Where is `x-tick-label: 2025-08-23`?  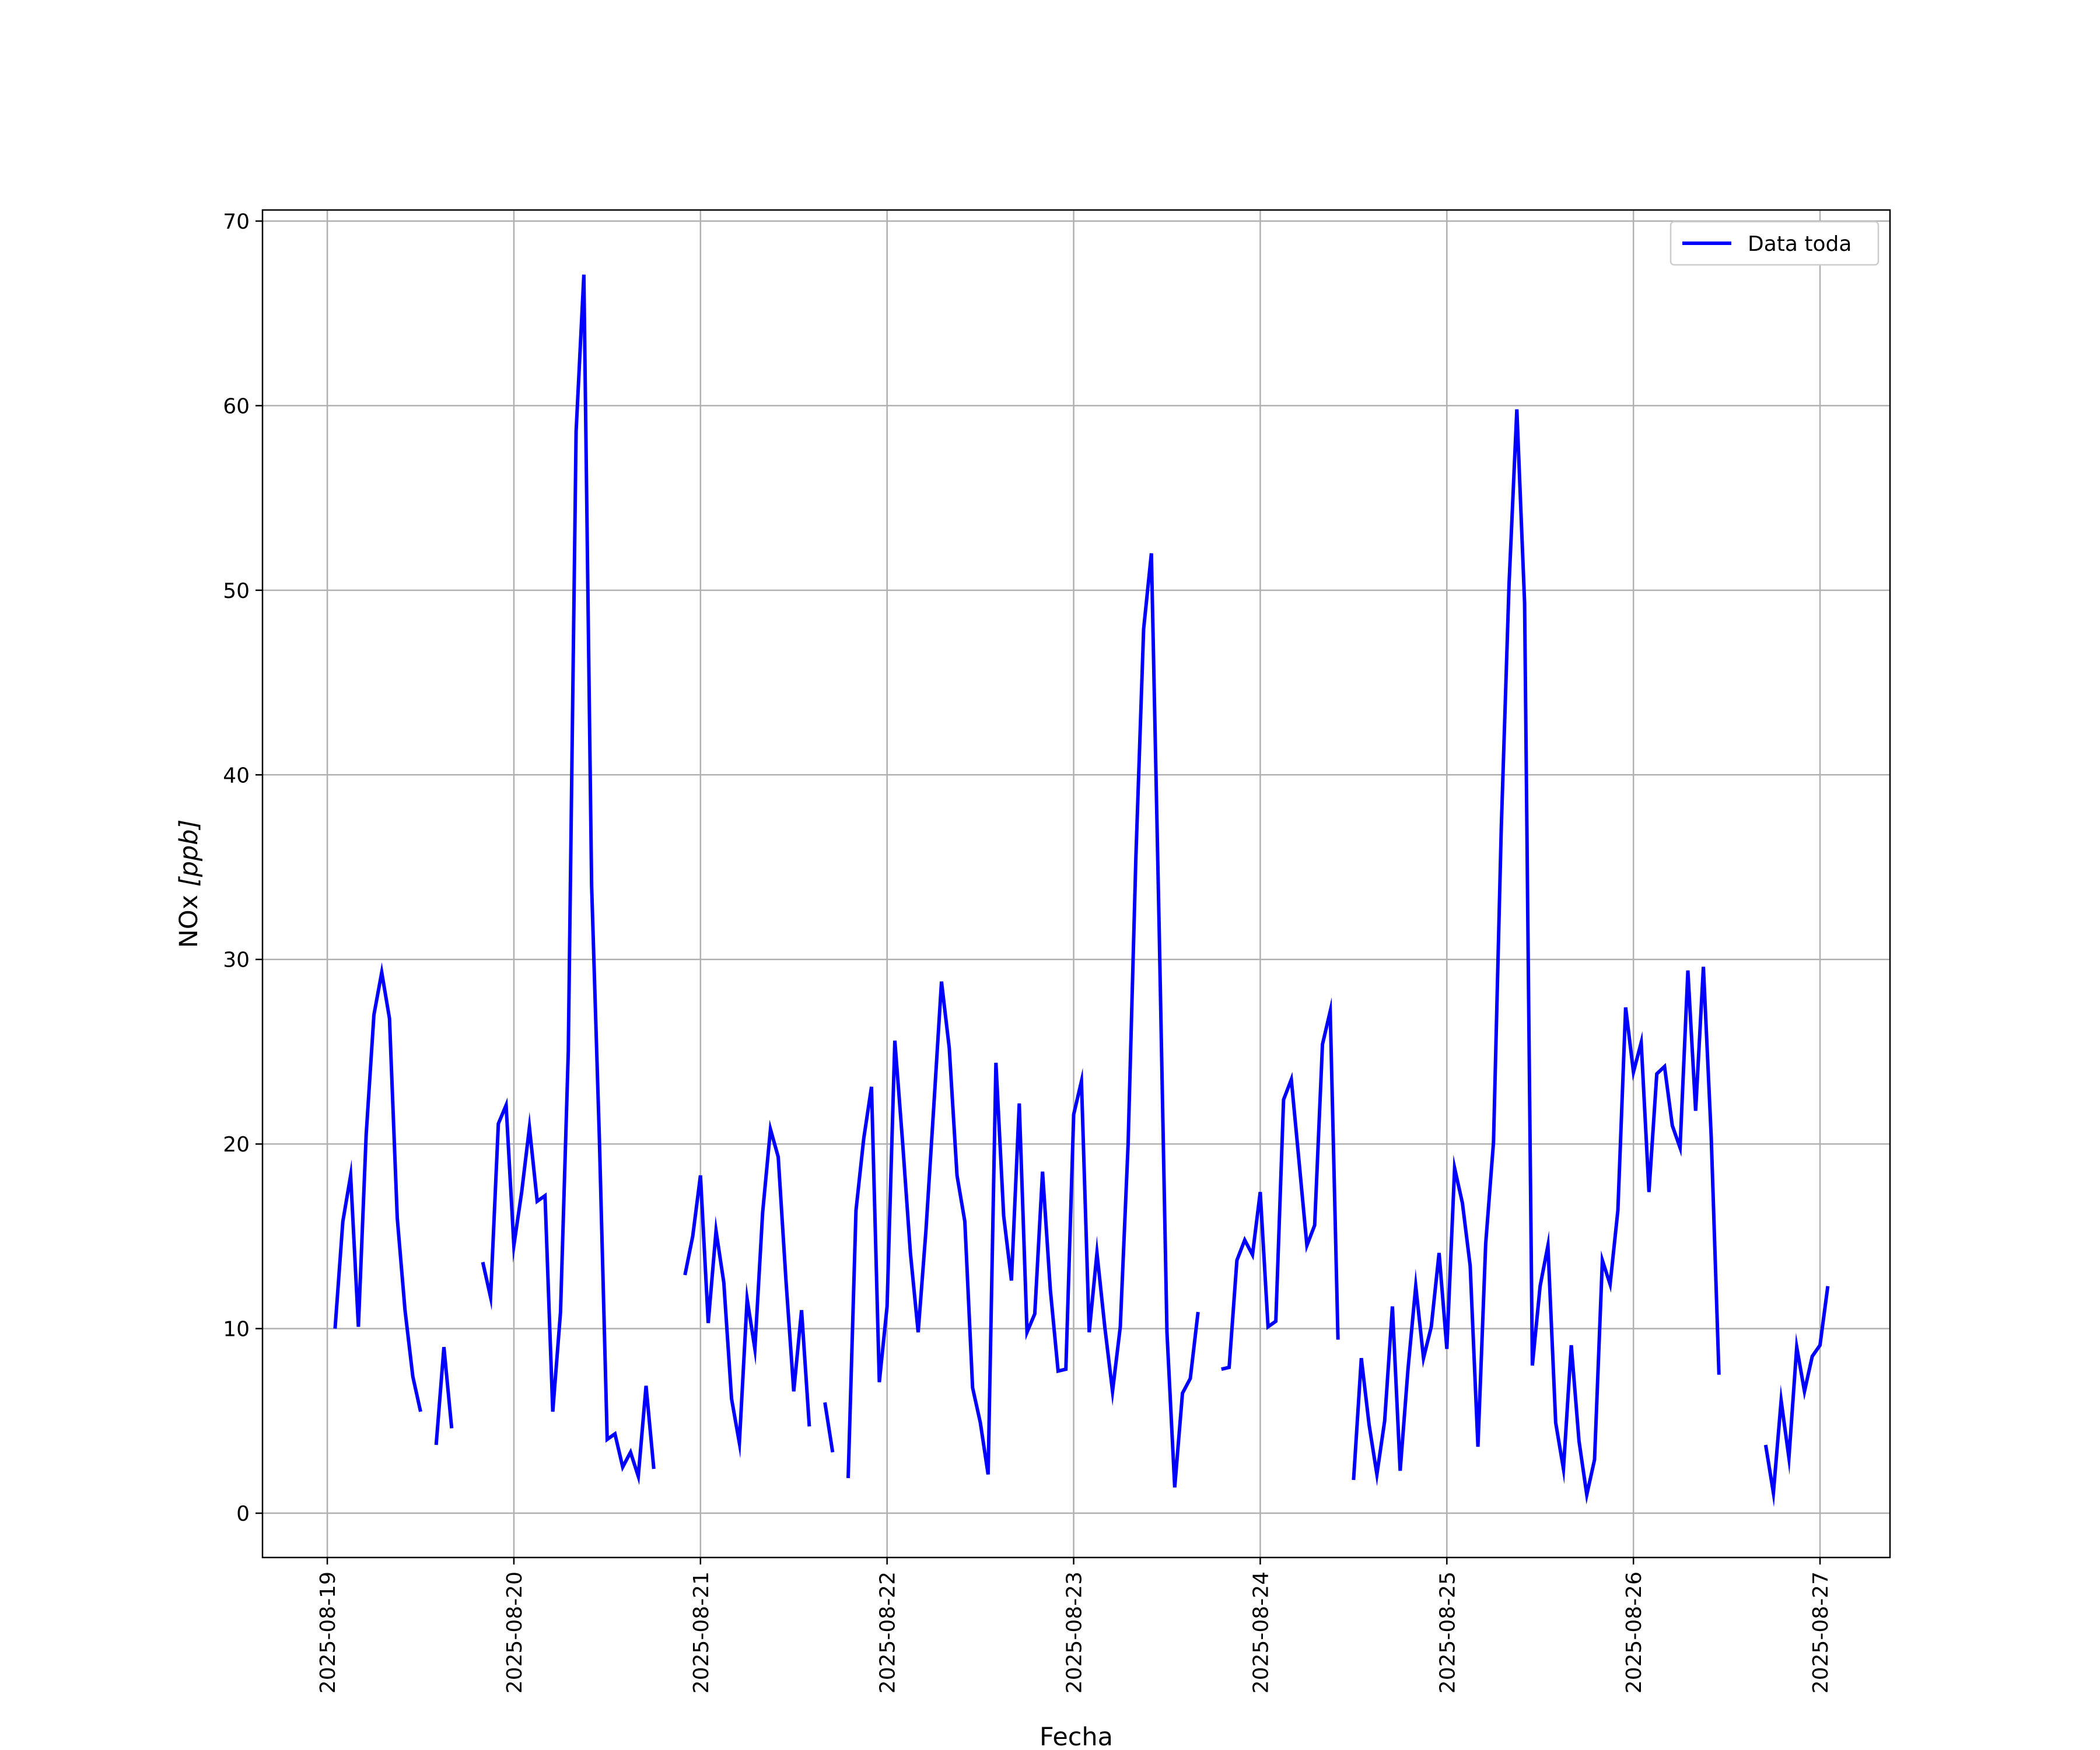
x-tick-label: 2025-08-23 is located at coordinates (1075, 1632).